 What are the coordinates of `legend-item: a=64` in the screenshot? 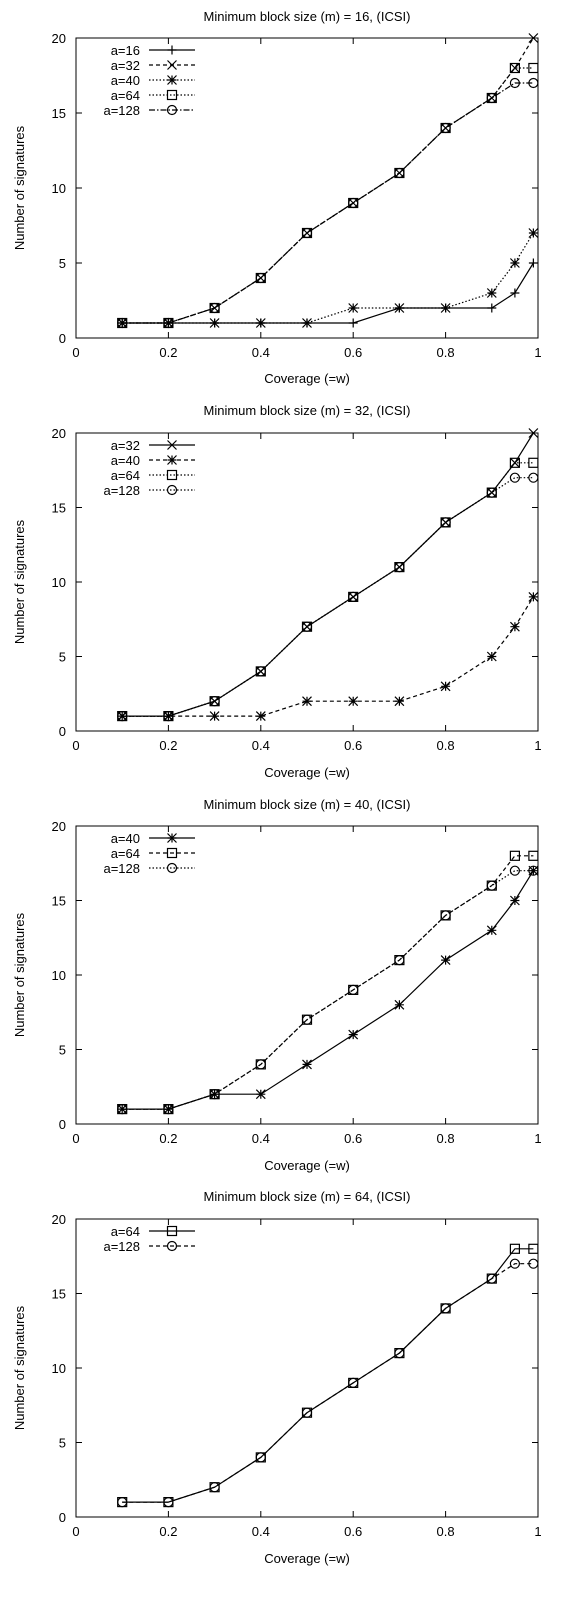 It's located at (153, 1231).